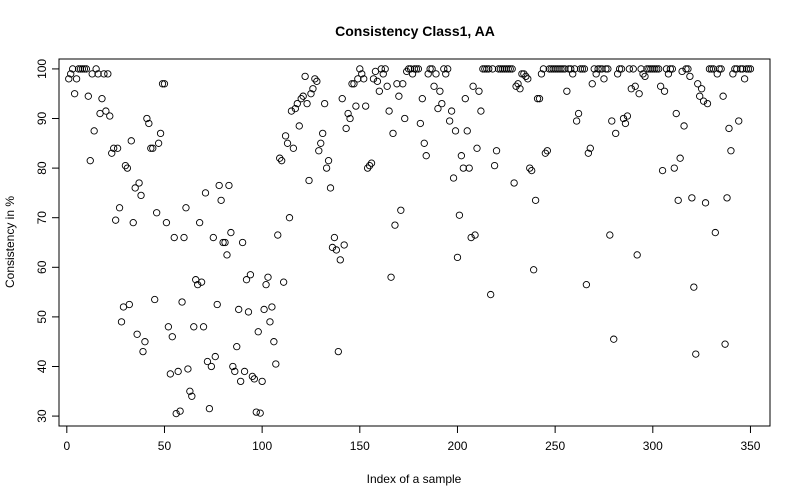 The image size is (800, 500). I want to click on x-tick-label: 200, so click(457, 446).